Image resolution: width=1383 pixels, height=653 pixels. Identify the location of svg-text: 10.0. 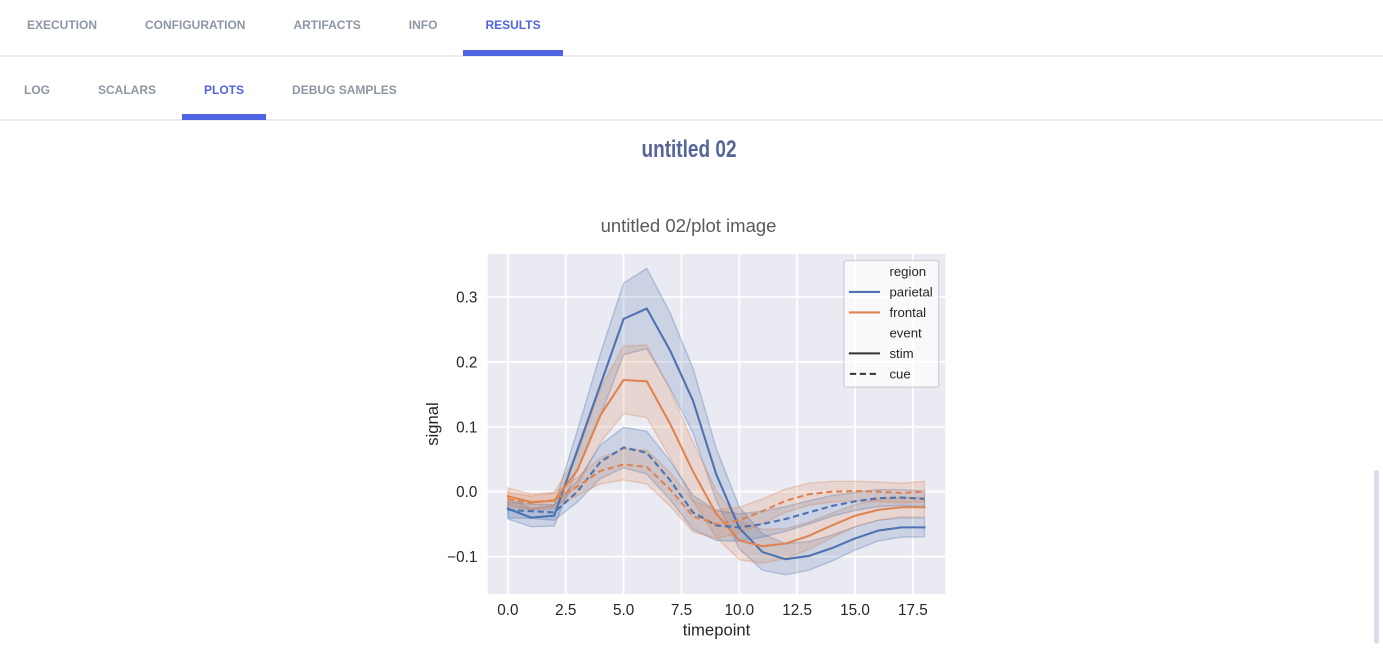
(739, 610).